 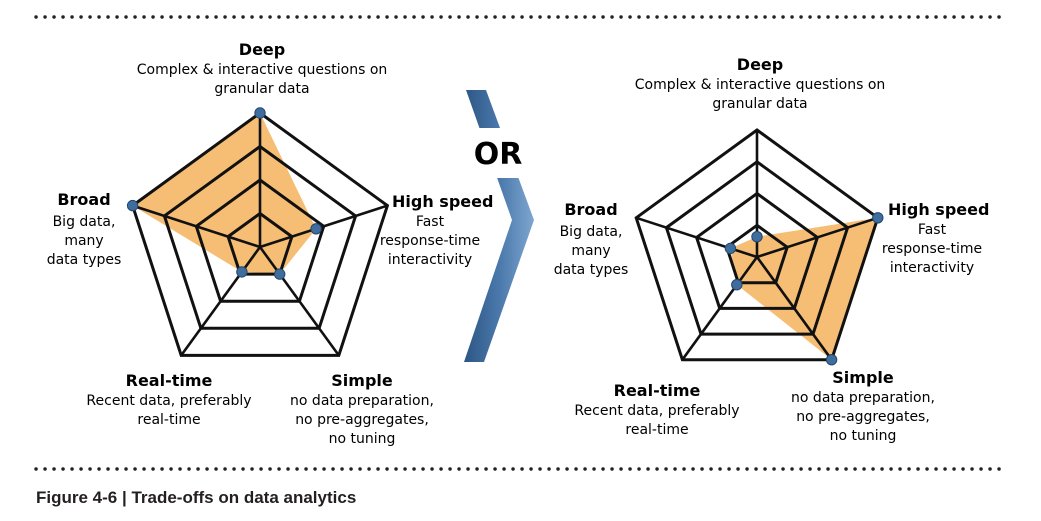 I want to click on right-radar-label-title-high_speed: High speed, so click(x=938, y=209).